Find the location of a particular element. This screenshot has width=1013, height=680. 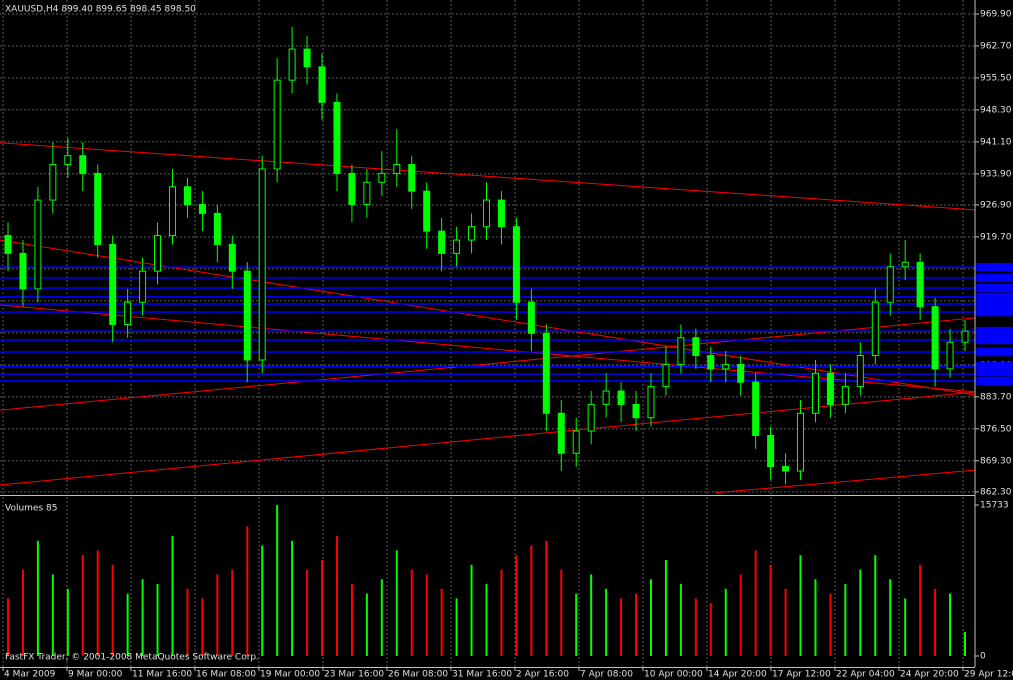

x-tick-label: 23 Mar 16:00 is located at coordinates (354, 675).